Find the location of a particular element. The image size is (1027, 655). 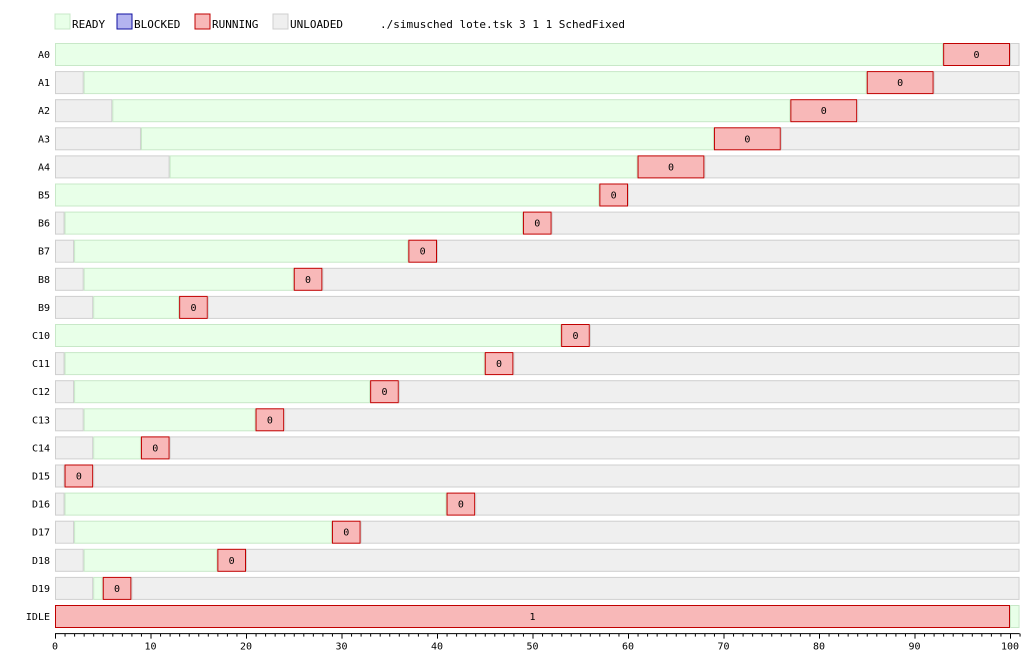

segment-label-c11: 0 is located at coordinates (499, 364).